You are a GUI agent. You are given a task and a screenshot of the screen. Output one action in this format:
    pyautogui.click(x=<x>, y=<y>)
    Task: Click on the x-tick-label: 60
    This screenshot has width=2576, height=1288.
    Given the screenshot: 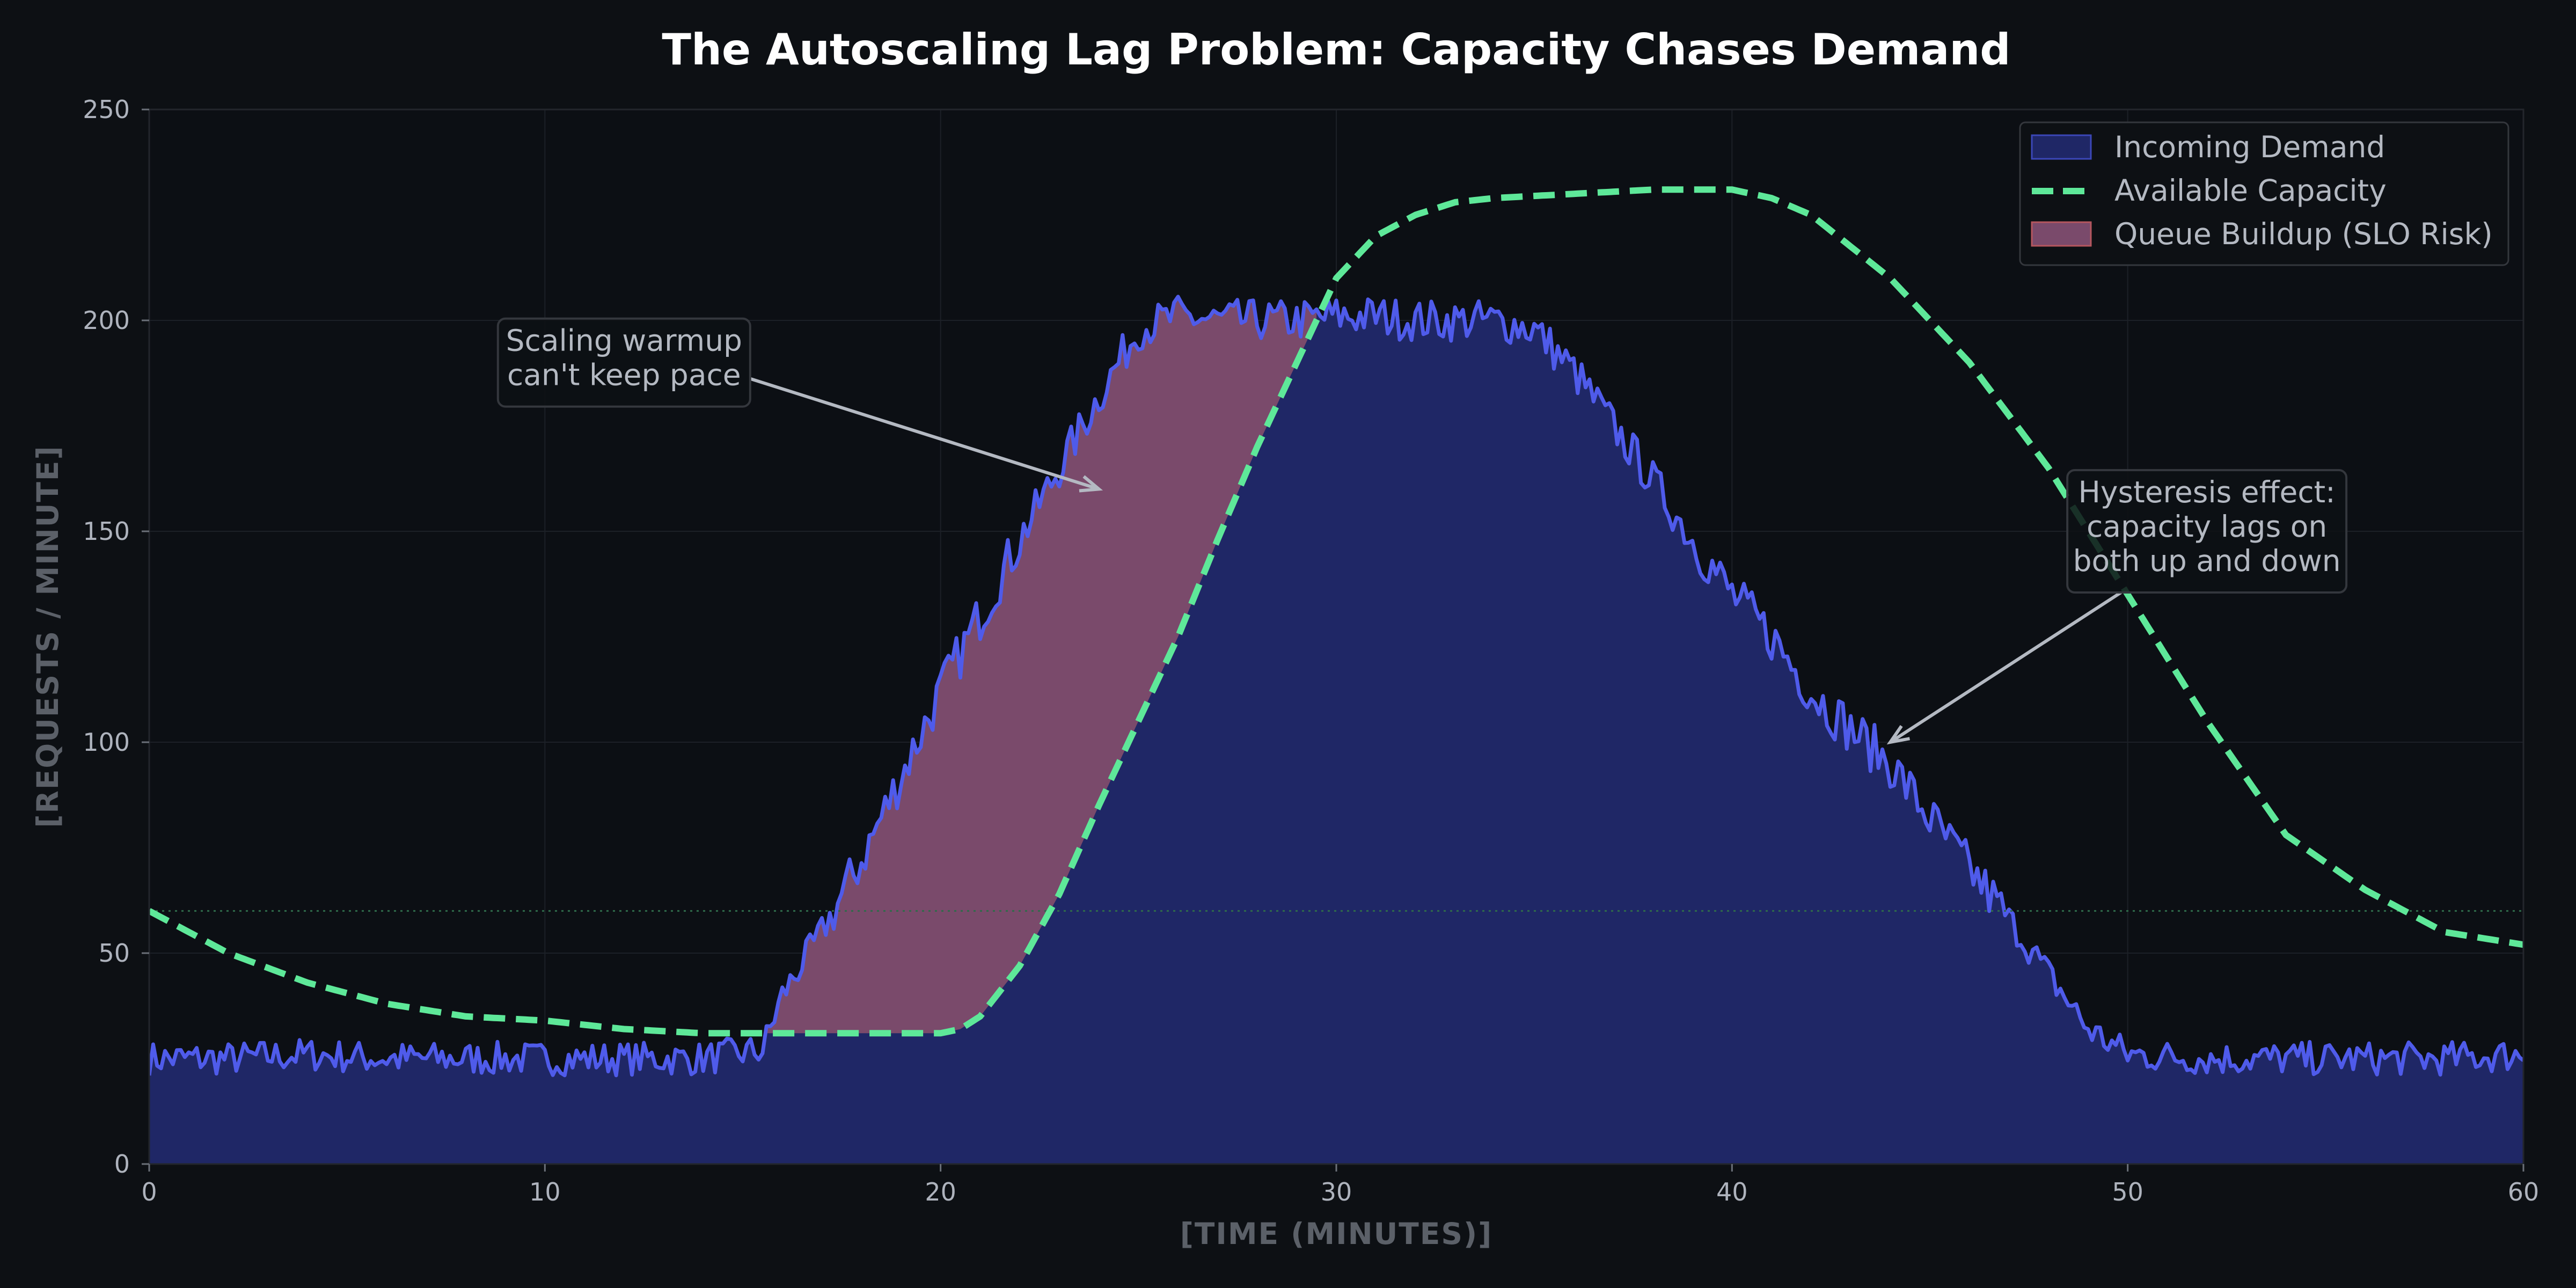 What is the action you would take?
    pyautogui.click(x=2524, y=1191)
    